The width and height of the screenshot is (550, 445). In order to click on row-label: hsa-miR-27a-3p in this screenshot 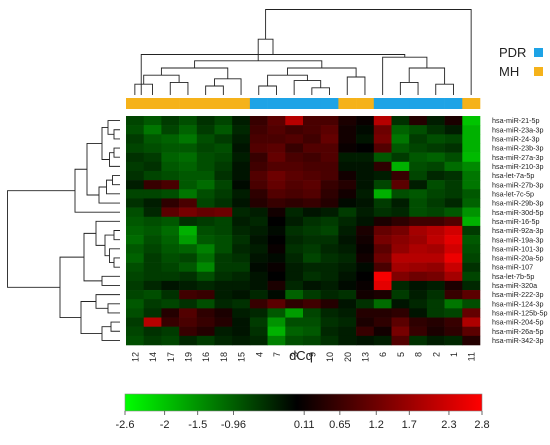, I will do `click(518, 157)`.